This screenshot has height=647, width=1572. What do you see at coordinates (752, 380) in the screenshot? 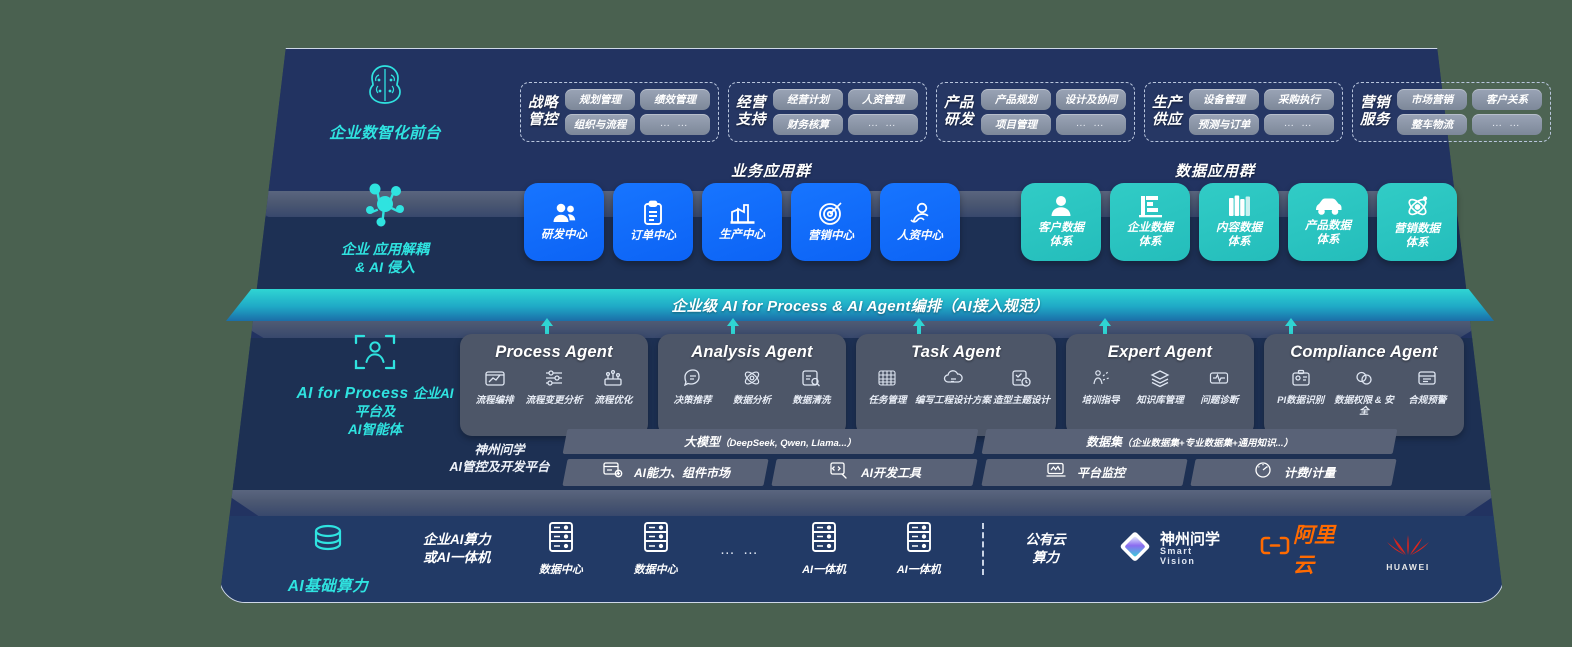
I see `atom-analysis-icon` at bounding box center [752, 380].